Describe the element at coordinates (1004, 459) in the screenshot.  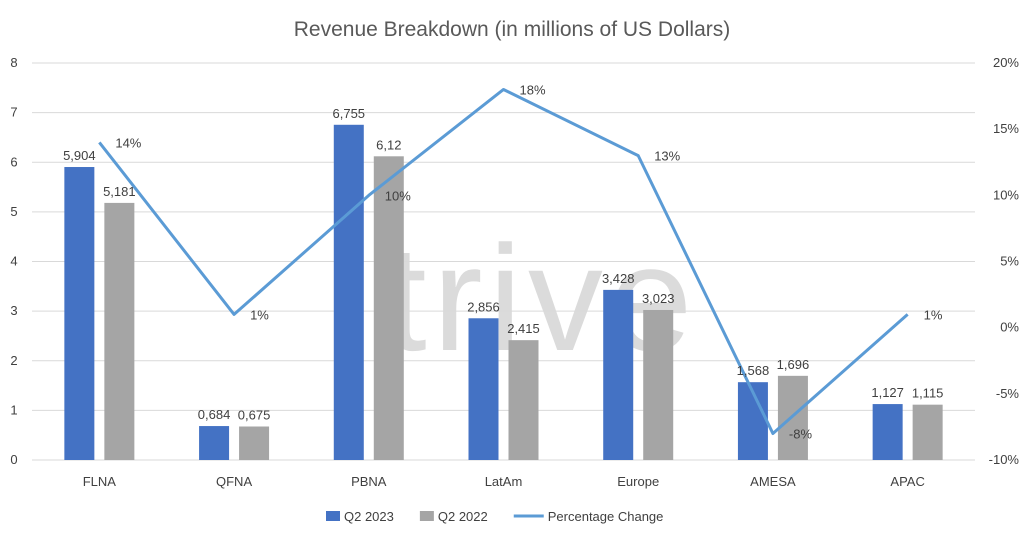
I see `right-tick-label: -10%` at that location.